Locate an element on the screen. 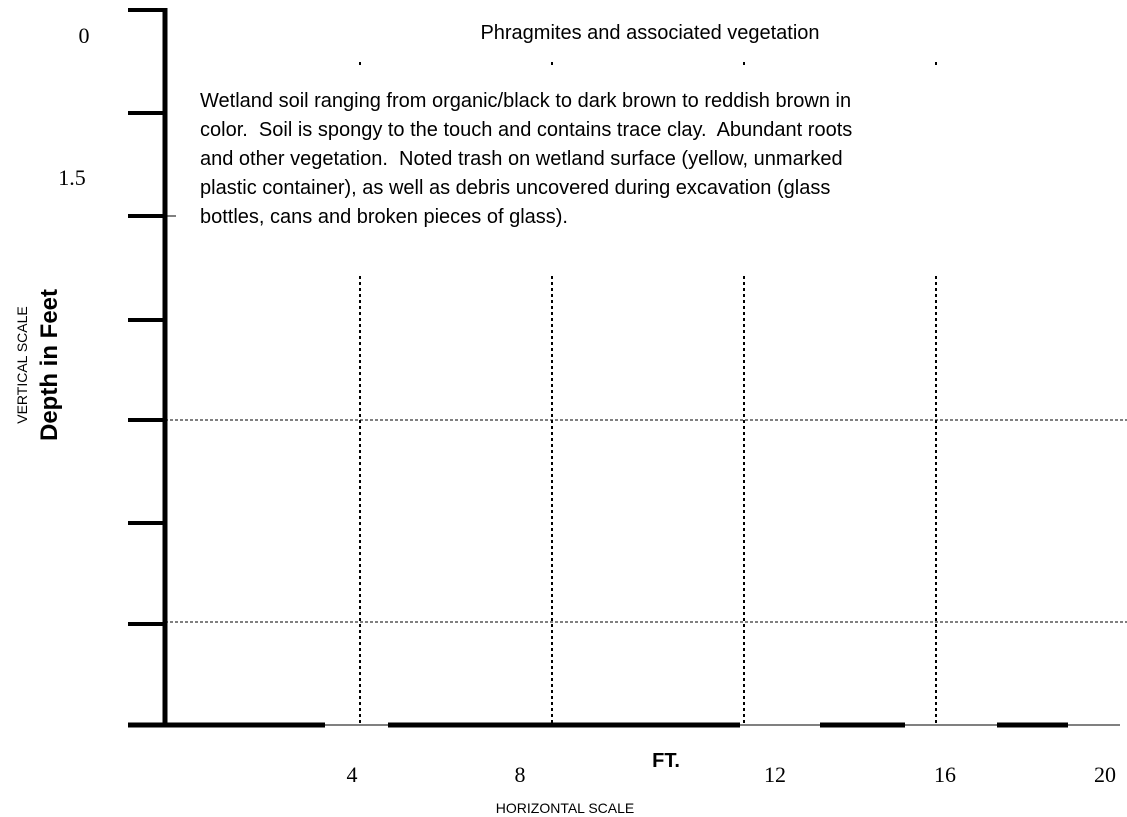 This screenshot has height=817, width=1127. vertical-scale-title: VERTICAL SCALE is located at coordinates (22, 365).